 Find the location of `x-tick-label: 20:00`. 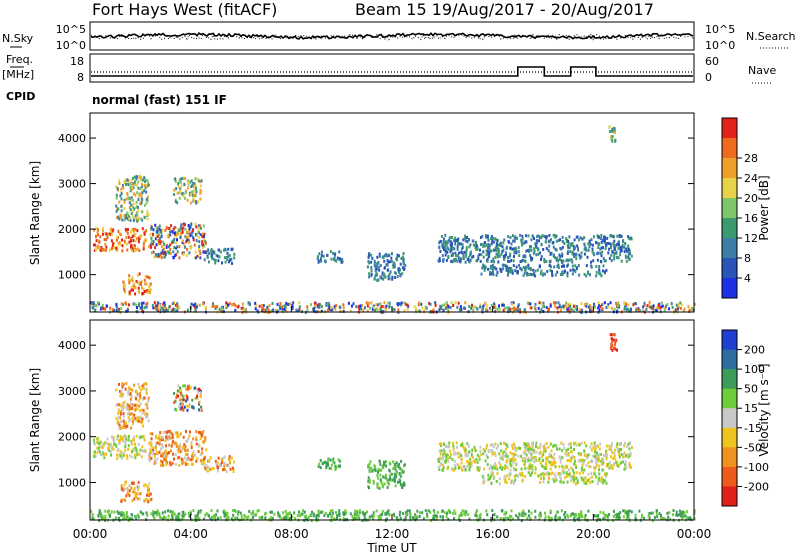

x-tick-label: 20:00 is located at coordinates (593, 534).